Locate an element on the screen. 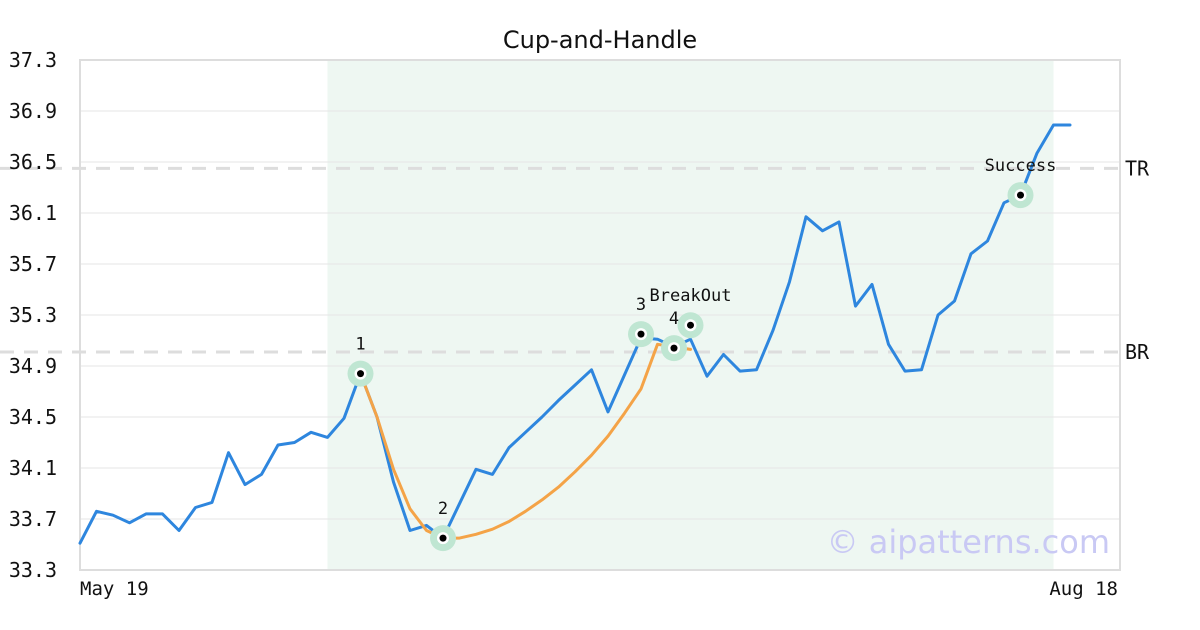  annotation-label: 1 is located at coordinates (360, 345).